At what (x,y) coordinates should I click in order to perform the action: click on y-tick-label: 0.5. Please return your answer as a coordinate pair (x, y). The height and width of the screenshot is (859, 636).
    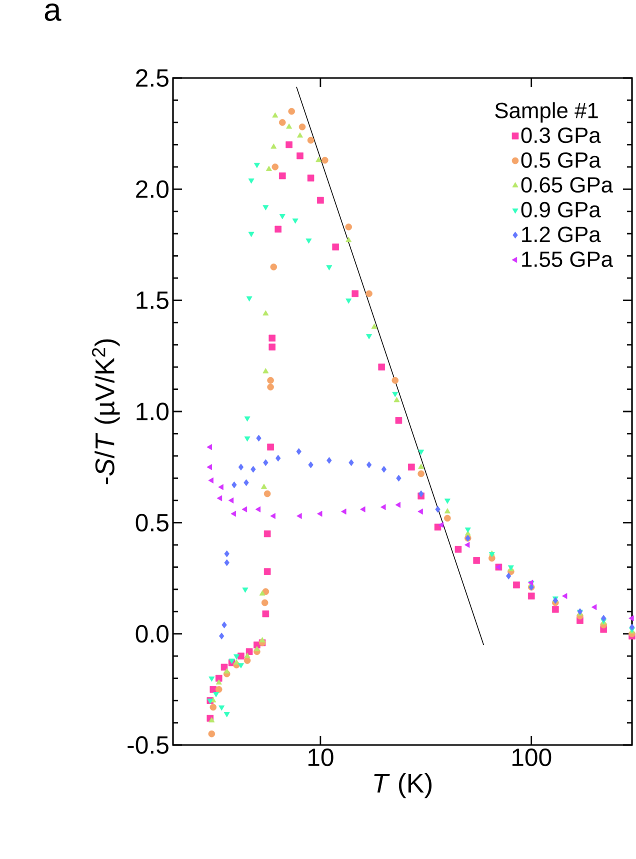
    Looking at the image, I should click on (152, 523).